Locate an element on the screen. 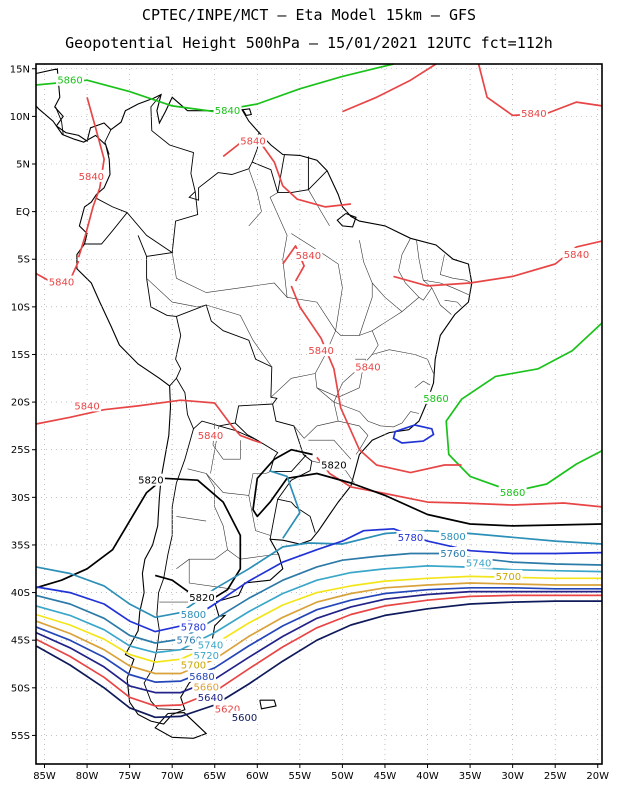 The width and height of the screenshot is (618, 800). lon-tick-label: 70W is located at coordinates (172, 776).